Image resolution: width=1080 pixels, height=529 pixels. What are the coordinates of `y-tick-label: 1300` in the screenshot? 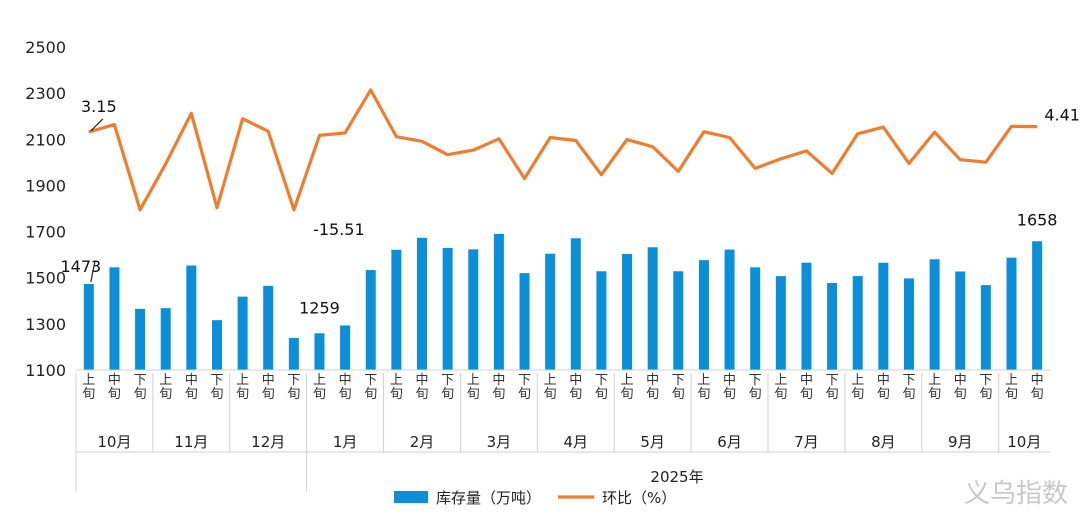 It's located at (45, 324).